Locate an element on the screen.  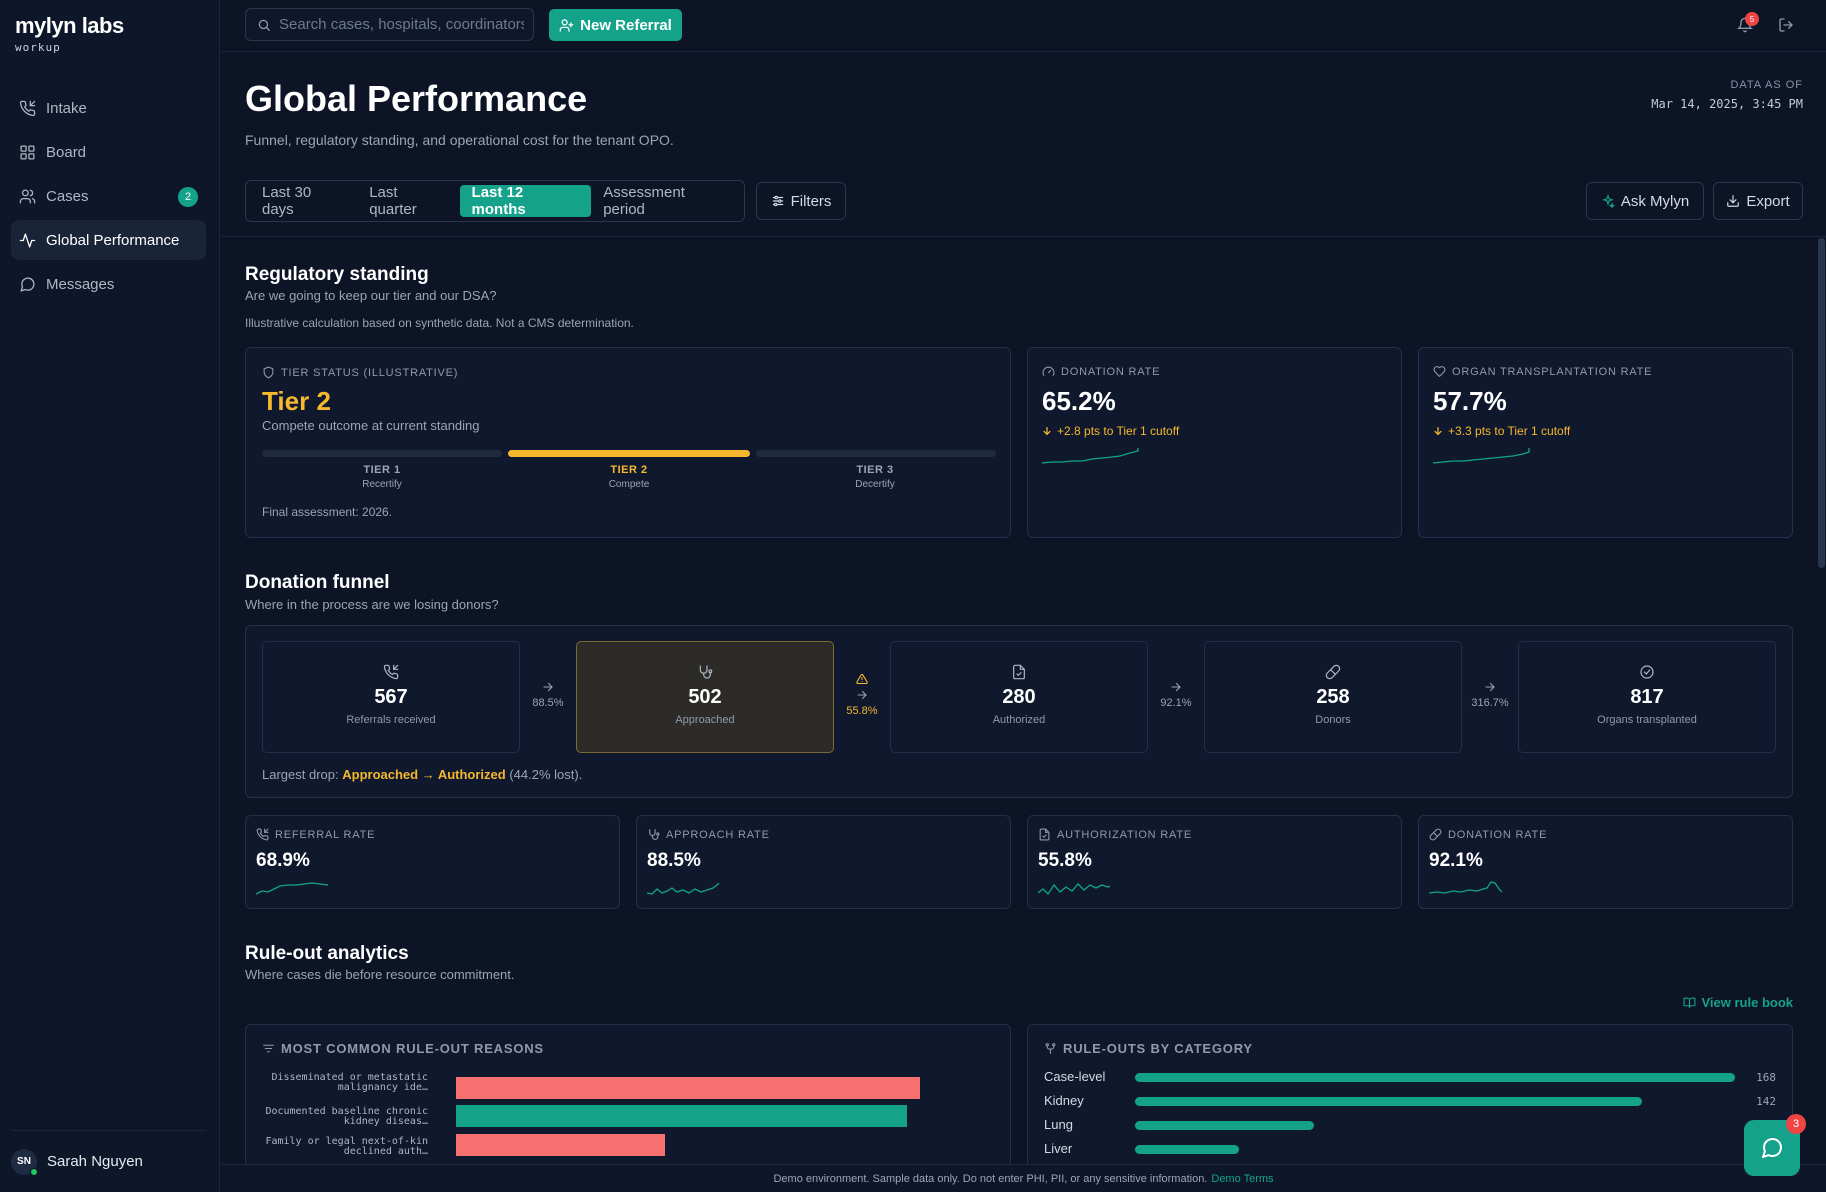
arrow-down-icon is located at coordinates (1047, 431).